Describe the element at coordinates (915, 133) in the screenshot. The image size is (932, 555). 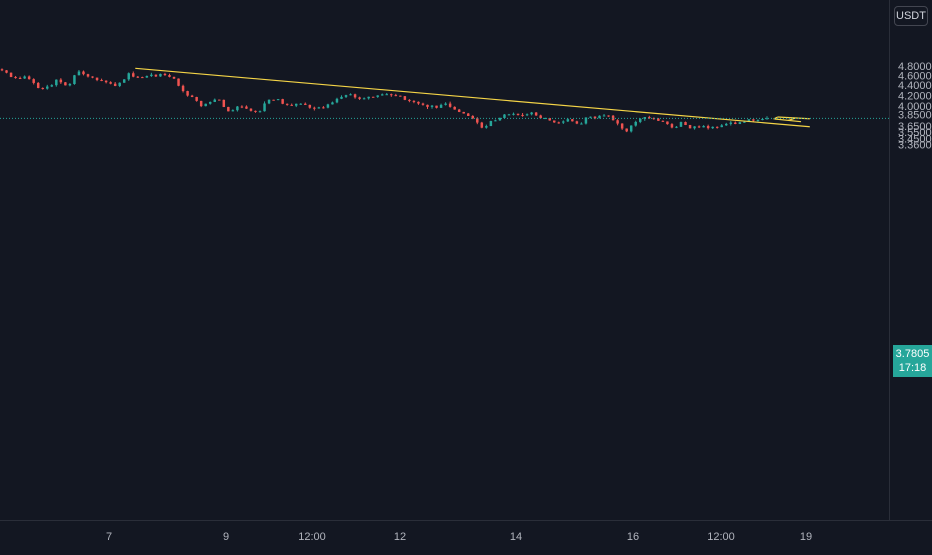
I see `price-tick-label: 3.5500` at that location.